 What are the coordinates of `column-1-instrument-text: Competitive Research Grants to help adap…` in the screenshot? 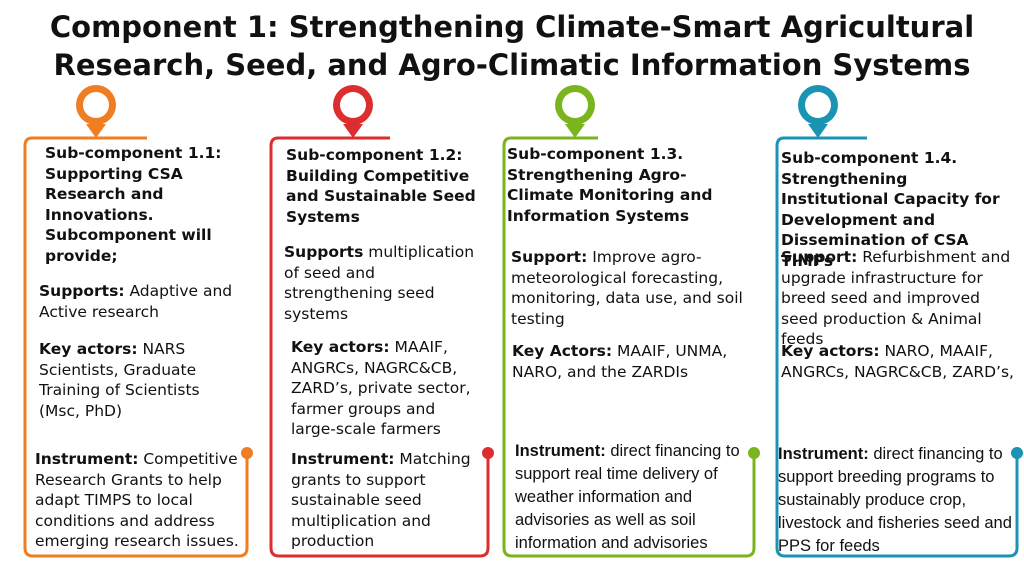 It's located at (137, 500).